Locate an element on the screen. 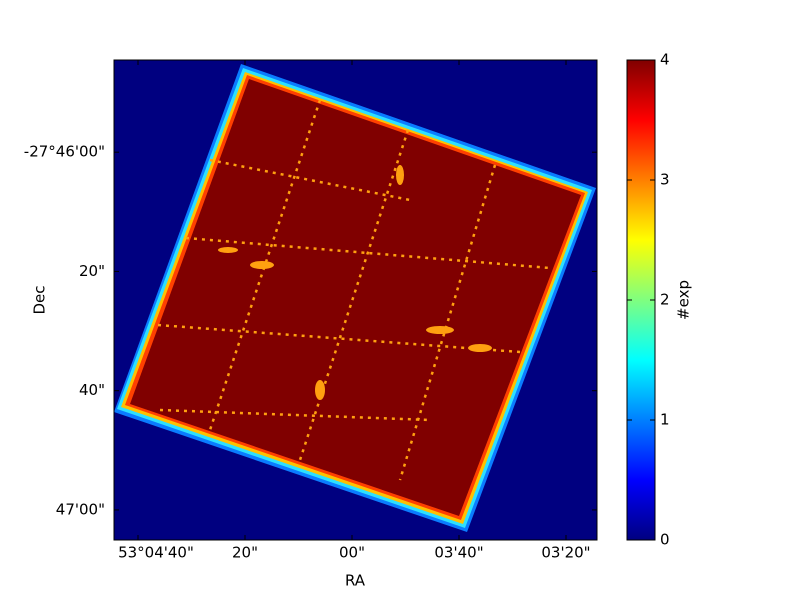 The image size is (800, 604). y-tick-label: 40" is located at coordinates (92, 390).